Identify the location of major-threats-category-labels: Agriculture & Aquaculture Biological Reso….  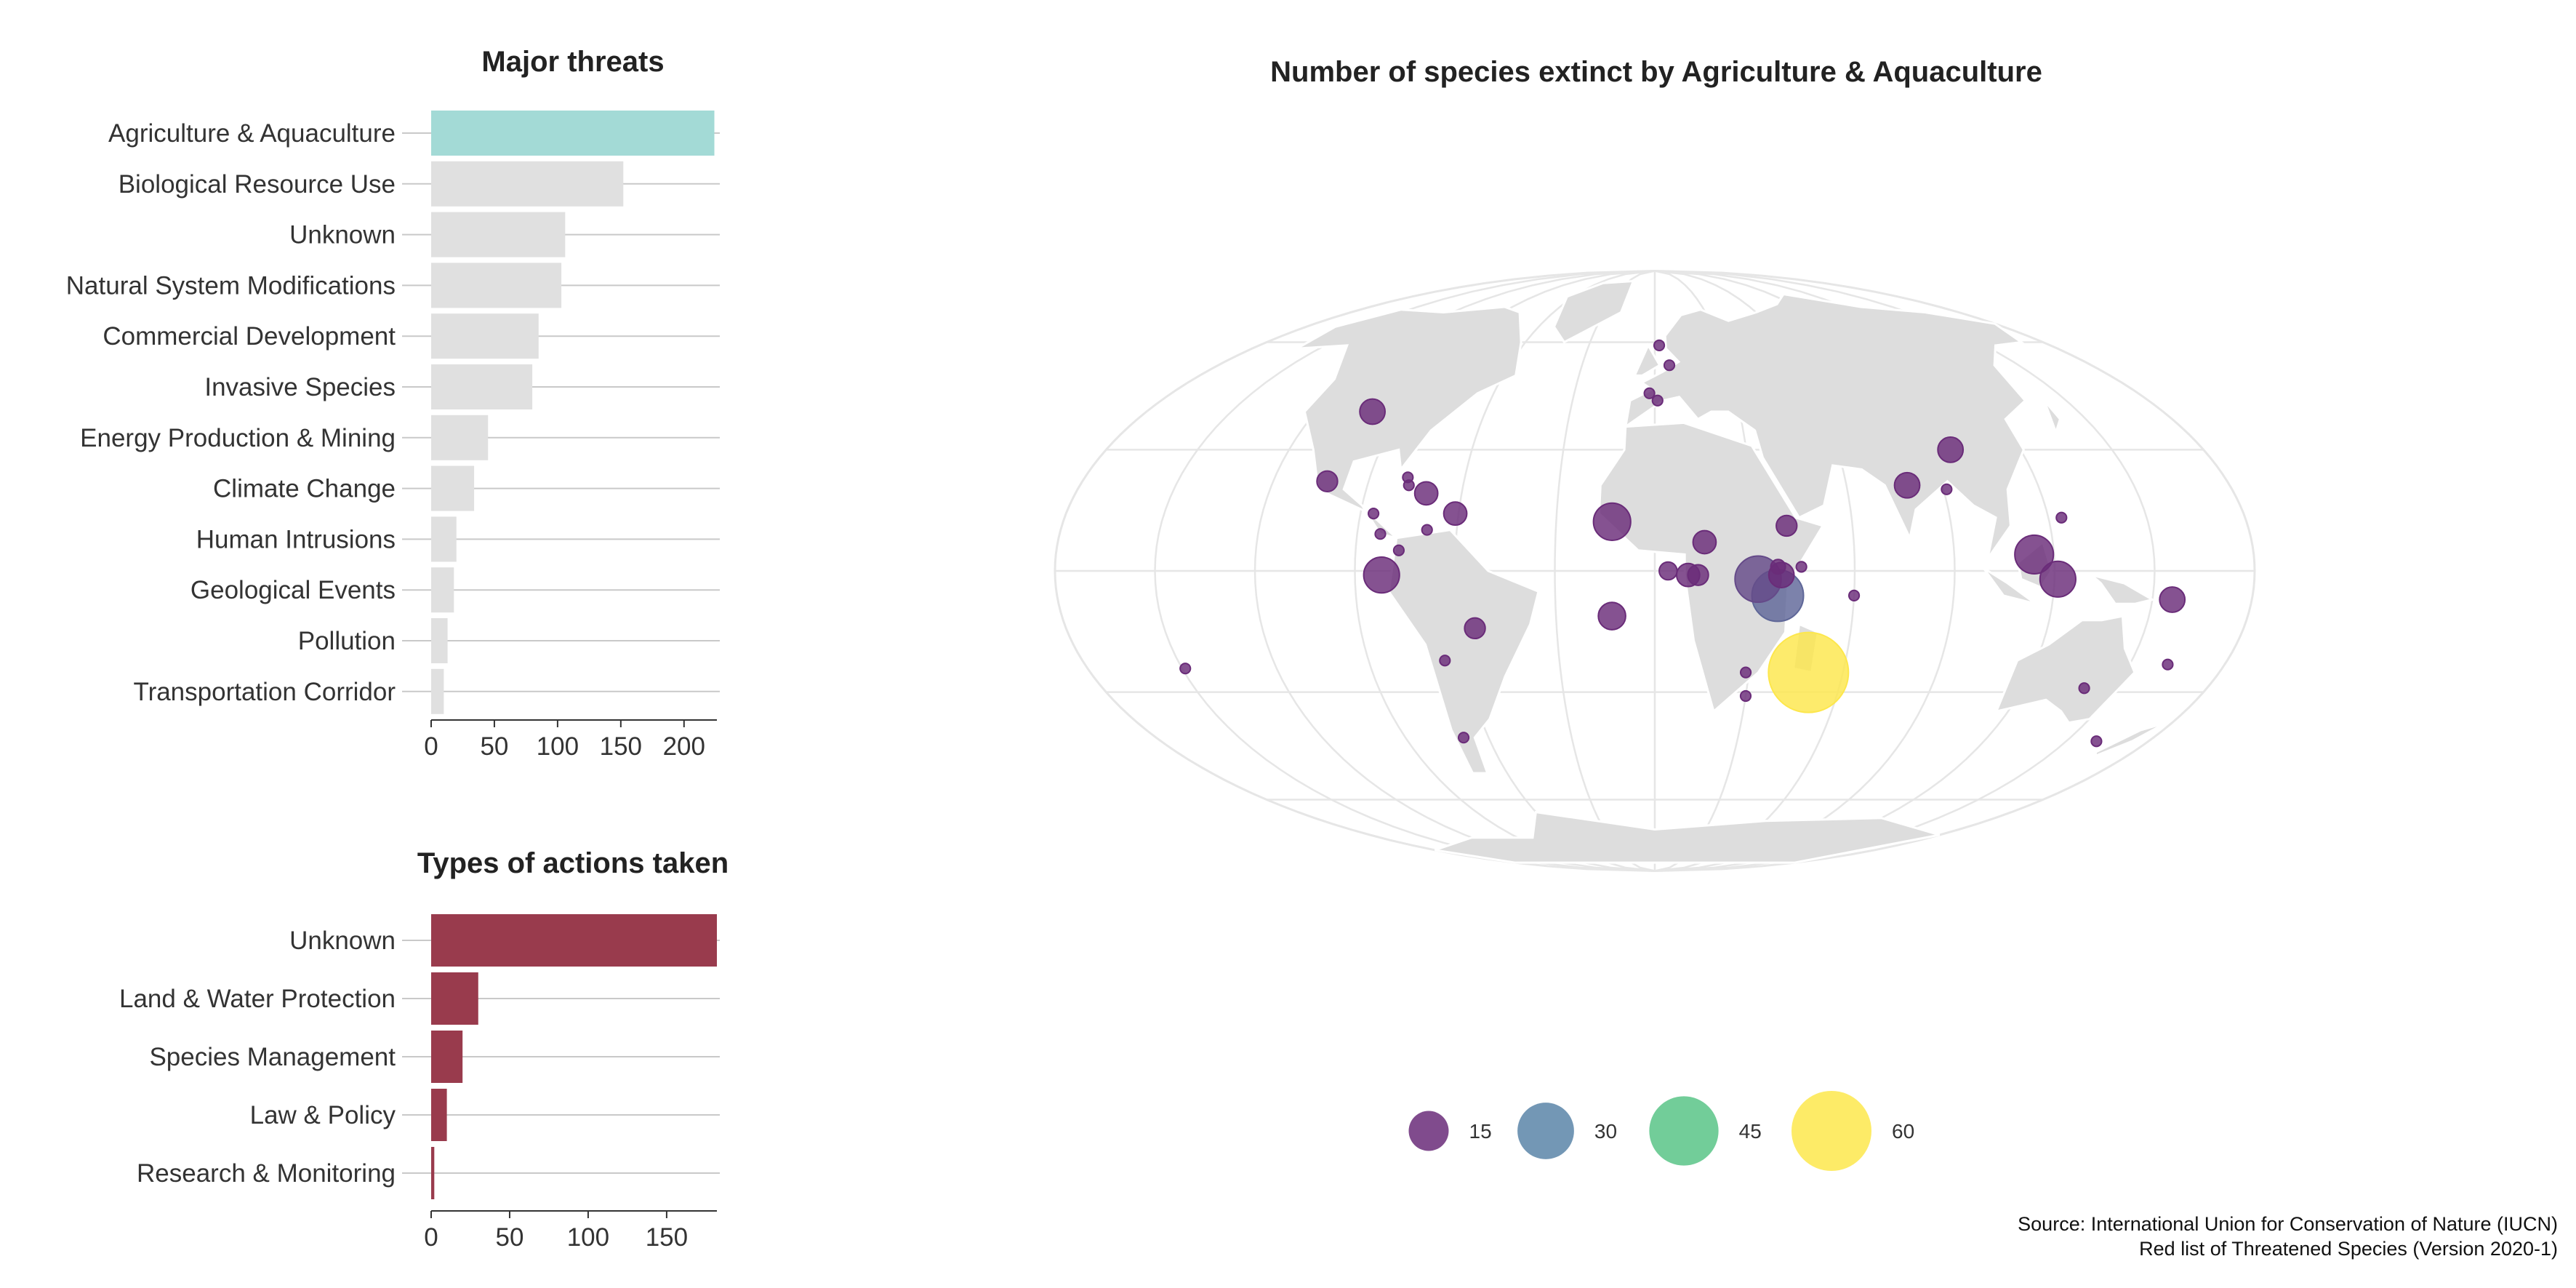
(231, 412).